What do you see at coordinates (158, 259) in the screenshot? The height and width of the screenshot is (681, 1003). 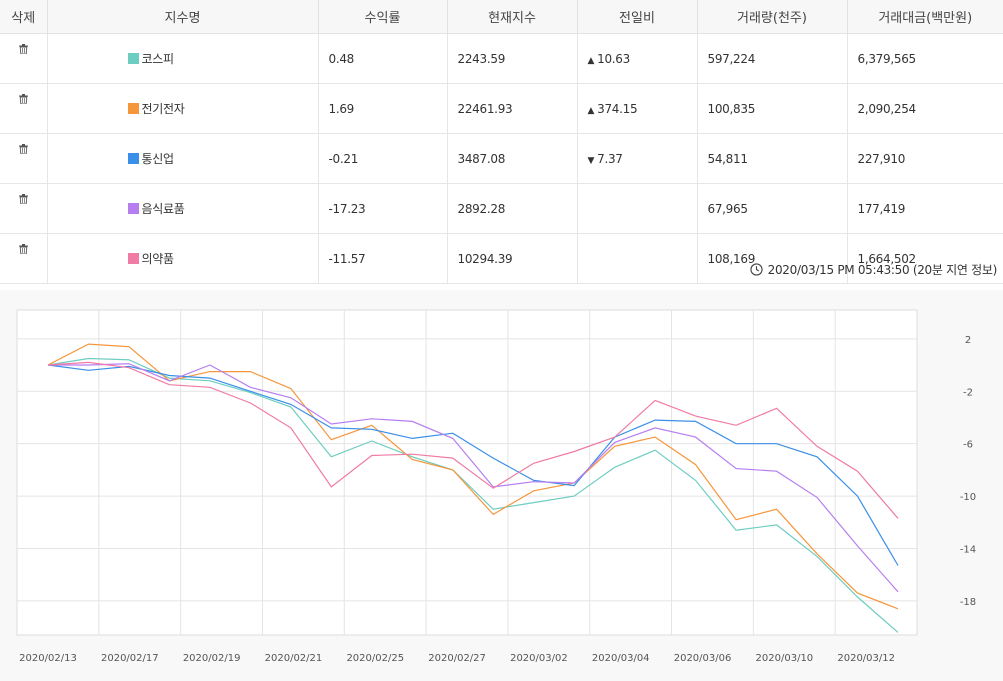 I see `index-name: 의약품` at bounding box center [158, 259].